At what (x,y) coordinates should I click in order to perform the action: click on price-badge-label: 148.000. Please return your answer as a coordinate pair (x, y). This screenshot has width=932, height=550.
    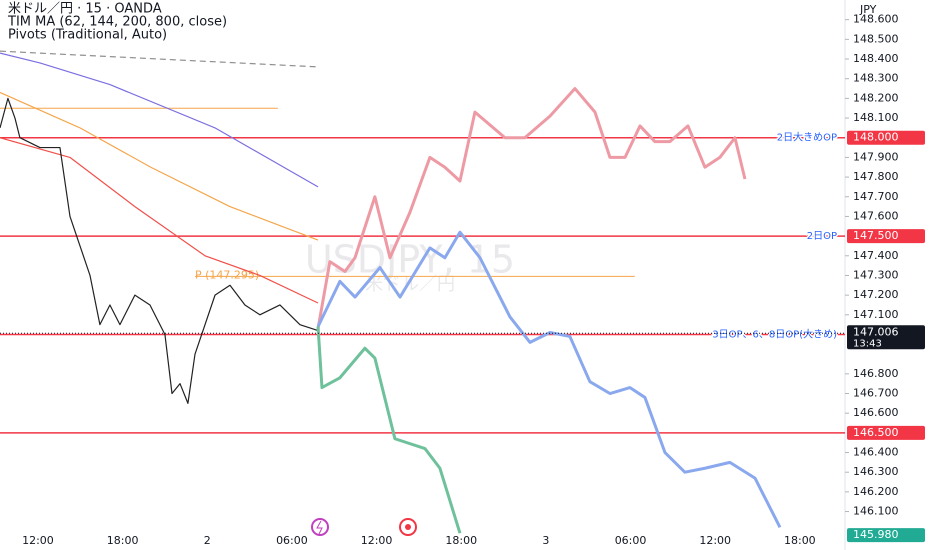
    Looking at the image, I should click on (876, 137).